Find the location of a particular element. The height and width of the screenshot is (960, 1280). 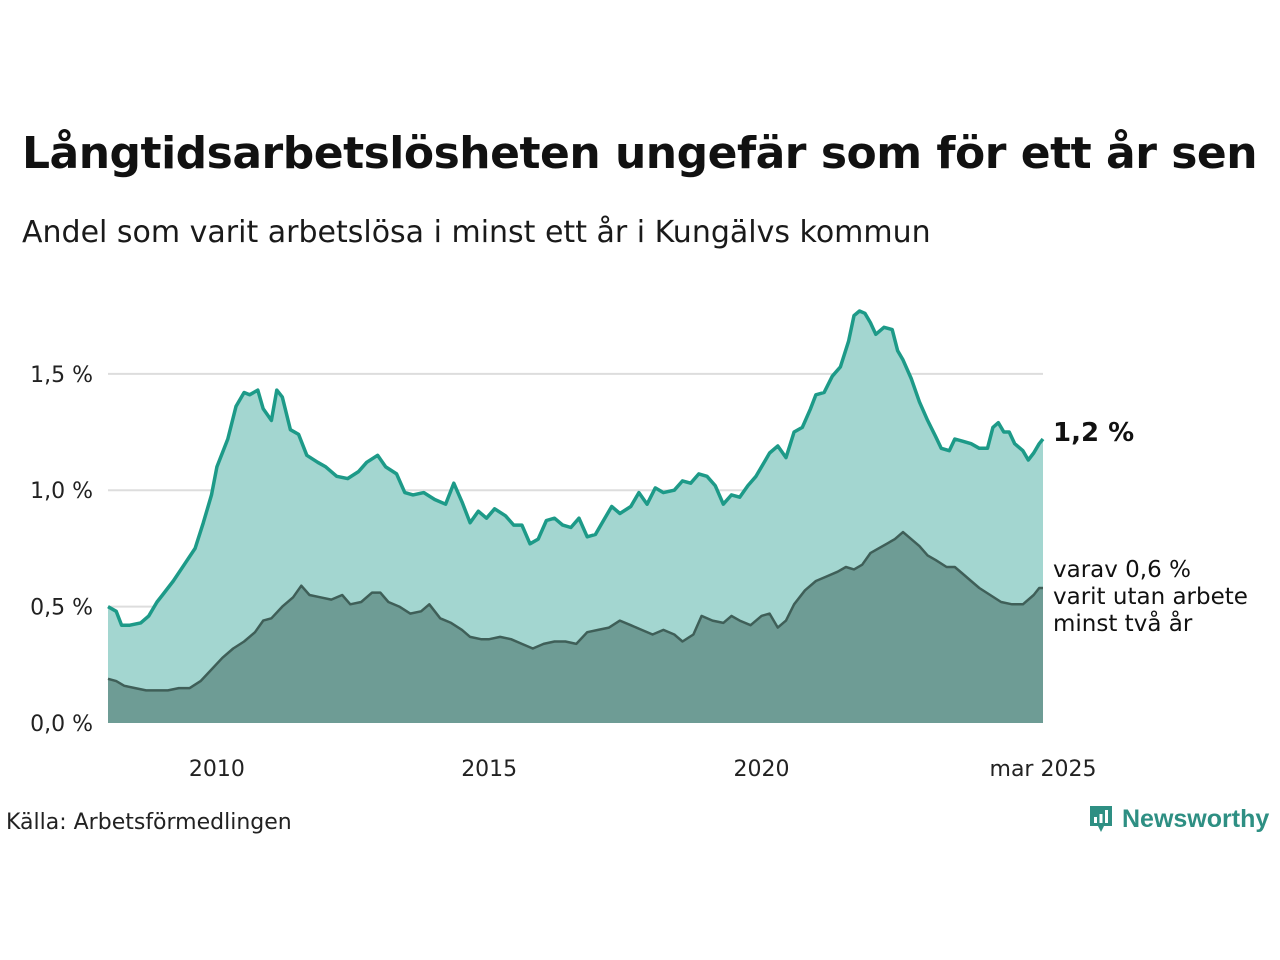

end-note-label: varav 0,6 % is located at coordinates (1122, 570).